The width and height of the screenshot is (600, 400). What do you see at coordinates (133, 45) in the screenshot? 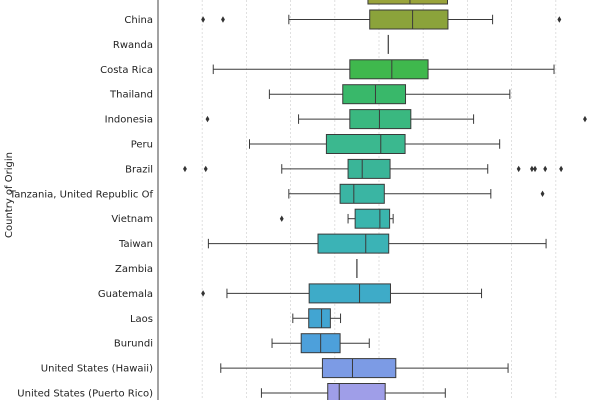
I see `category-label: Rwanda` at bounding box center [133, 45].